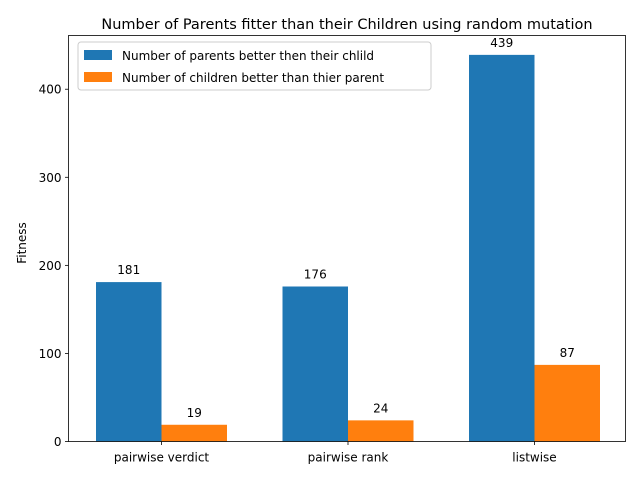 This screenshot has width=640, height=480. What do you see at coordinates (50, 178) in the screenshot?
I see `y-tick-label-3: 300` at bounding box center [50, 178].